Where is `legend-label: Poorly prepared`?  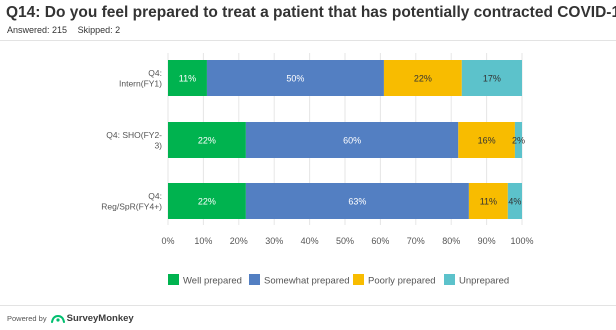 legend-label: Poorly prepared is located at coordinates (402, 281).